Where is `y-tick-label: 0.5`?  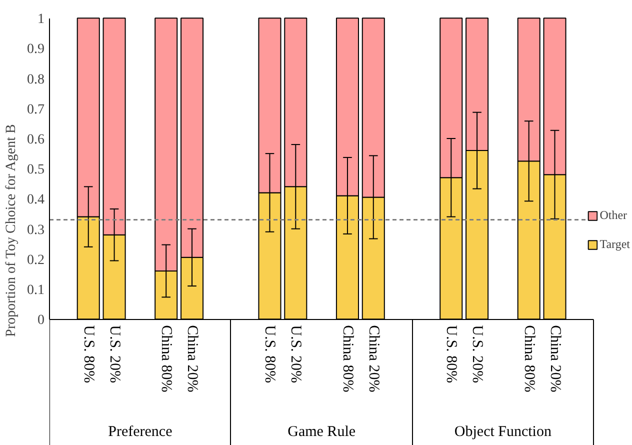
y-tick-label: 0.5 is located at coordinates (35, 170).